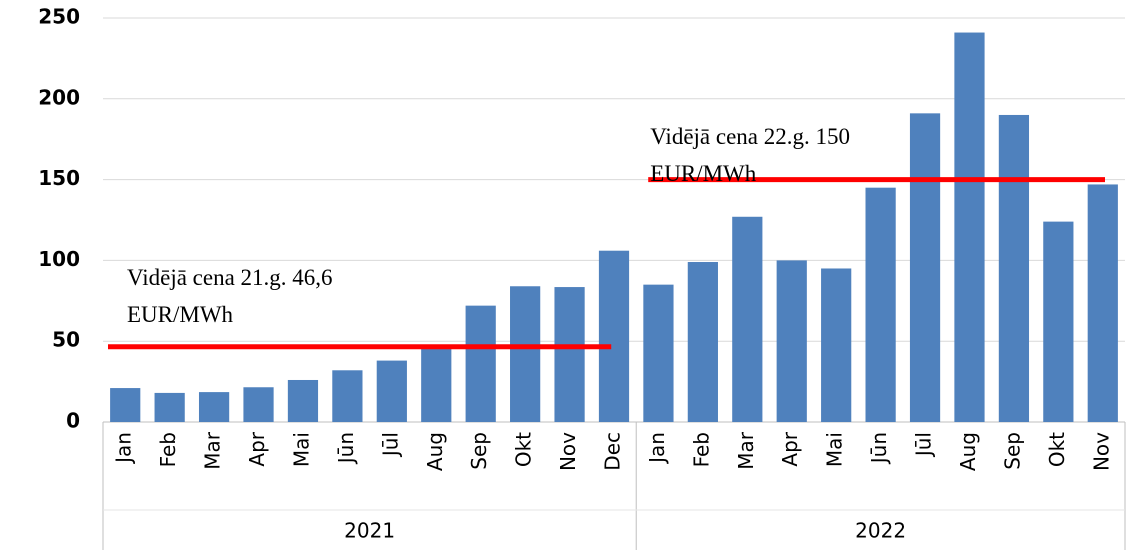 The height and width of the screenshot is (550, 1132). Describe the element at coordinates (750, 136) in the screenshot. I see `annotation: Vidējā cena 22.g. 150` at that location.